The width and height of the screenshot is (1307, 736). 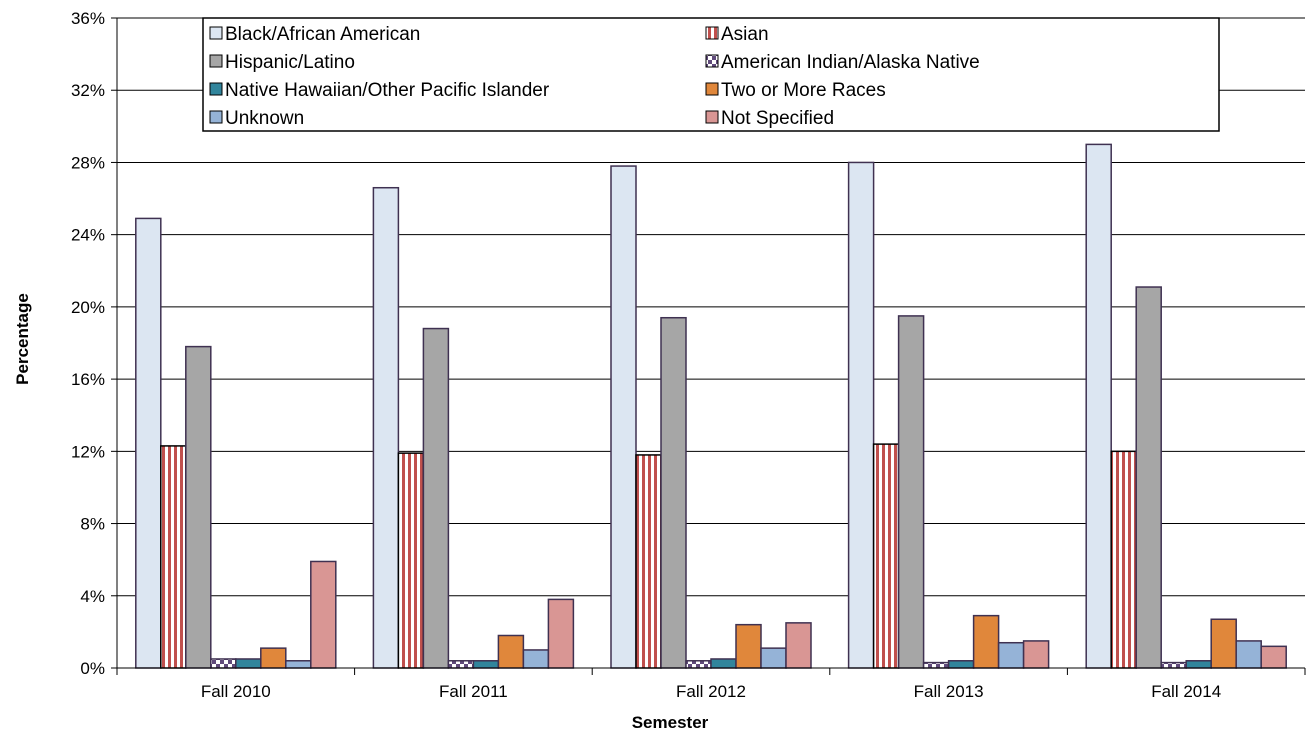 What do you see at coordinates (322, 34) in the screenshot?
I see `legend-label: Black/African American` at bounding box center [322, 34].